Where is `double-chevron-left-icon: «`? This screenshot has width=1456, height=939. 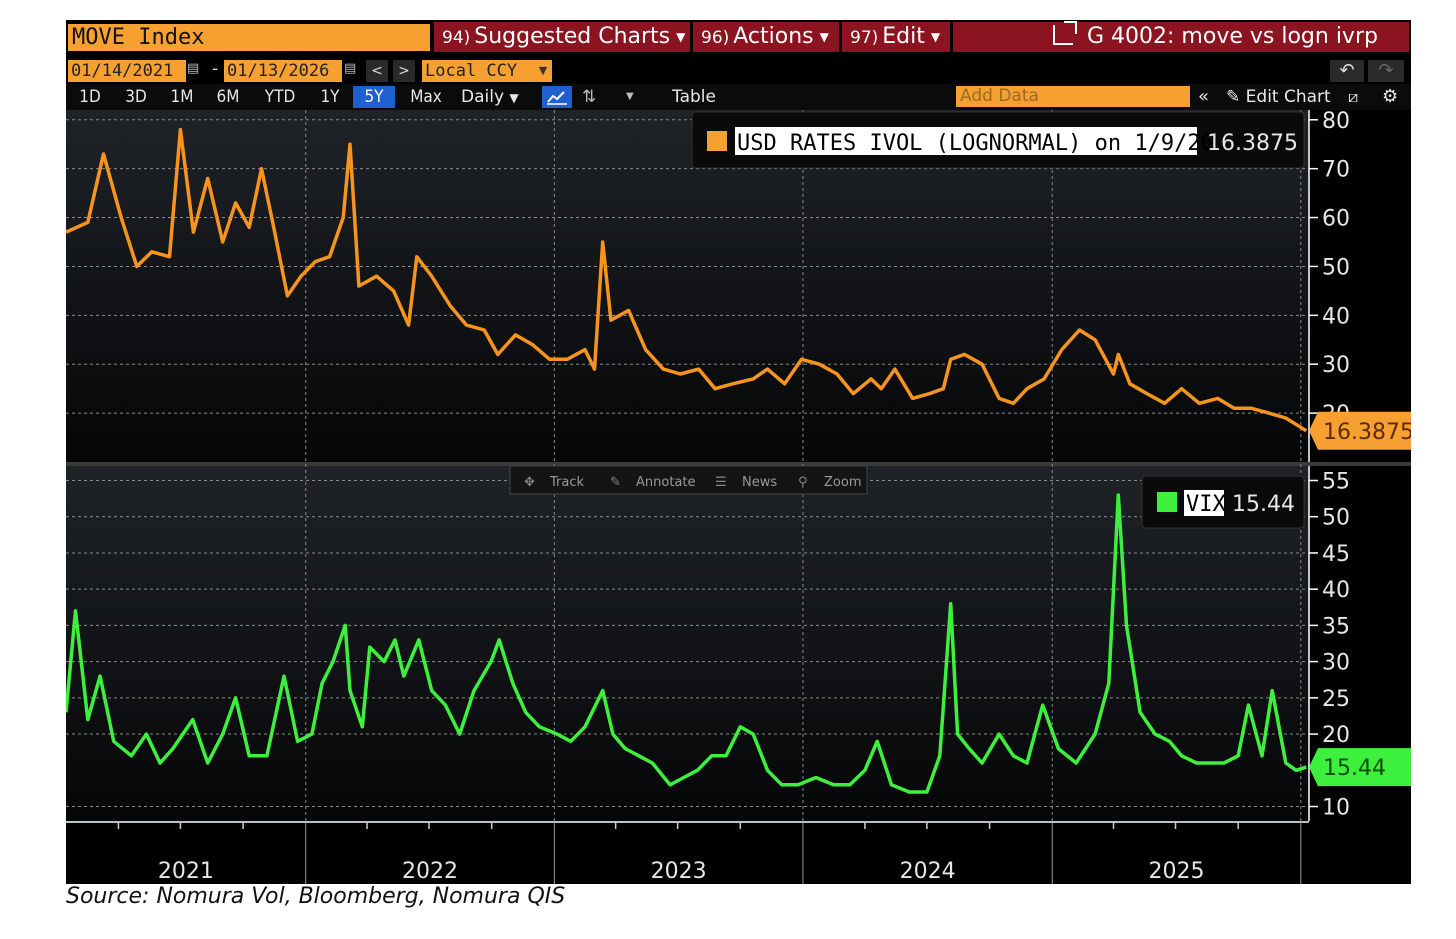
double-chevron-left-icon: « is located at coordinates (1204, 96).